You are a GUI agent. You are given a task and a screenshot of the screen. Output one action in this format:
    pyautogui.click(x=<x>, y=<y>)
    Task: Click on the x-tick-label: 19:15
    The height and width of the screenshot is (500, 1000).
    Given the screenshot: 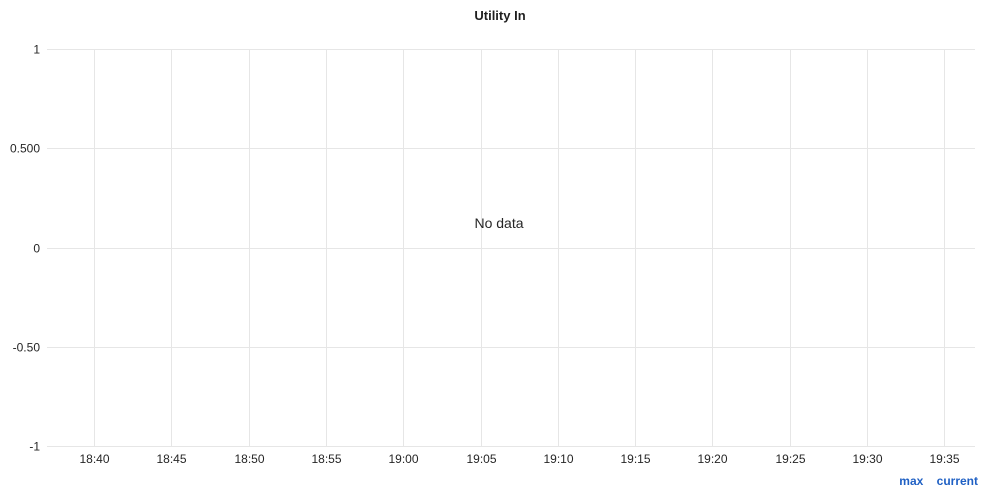 What is the action you would take?
    pyautogui.click(x=635, y=459)
    